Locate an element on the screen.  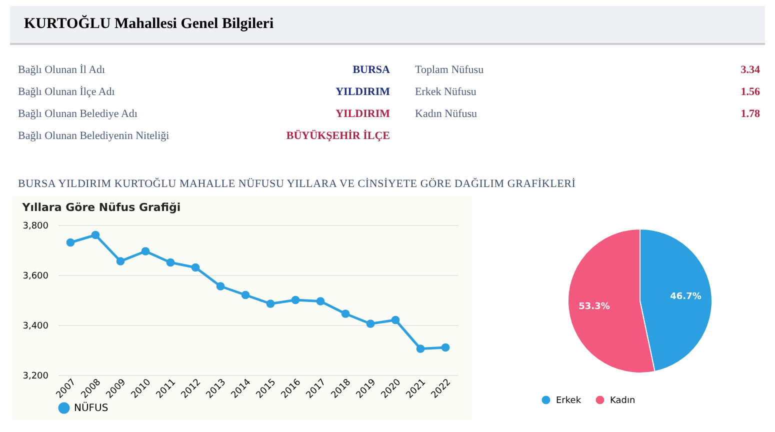
data-label: 46.7% is located at coordinates (686, 297).